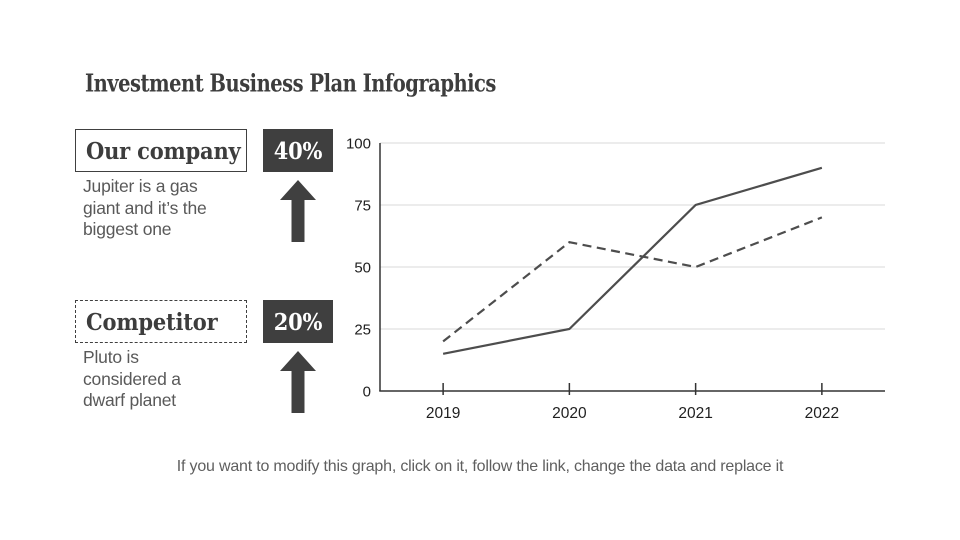  What do you see at coordinates (695, 413) in the screenshot?
I see `x-axis-tick-label: 2021` at bounding box center [695, 413].